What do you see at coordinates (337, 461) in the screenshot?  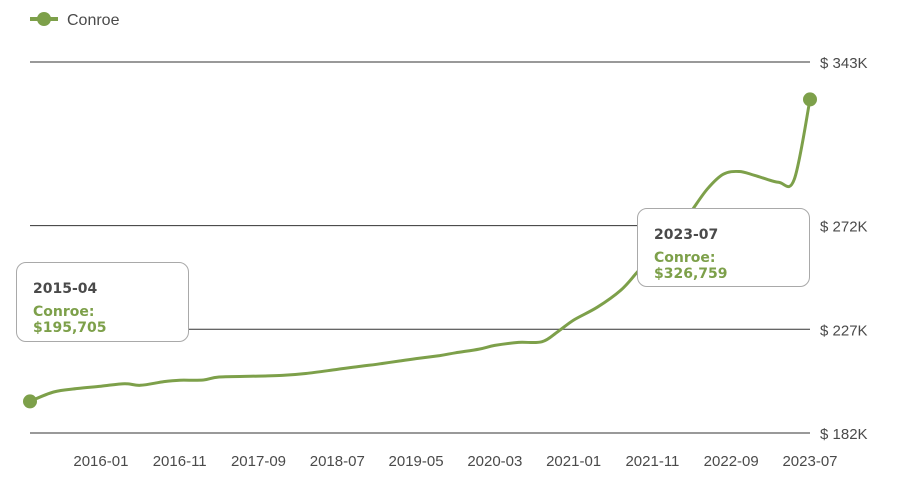 I see `x-tick-label: 2018-07` at bounding box center [337, 461].